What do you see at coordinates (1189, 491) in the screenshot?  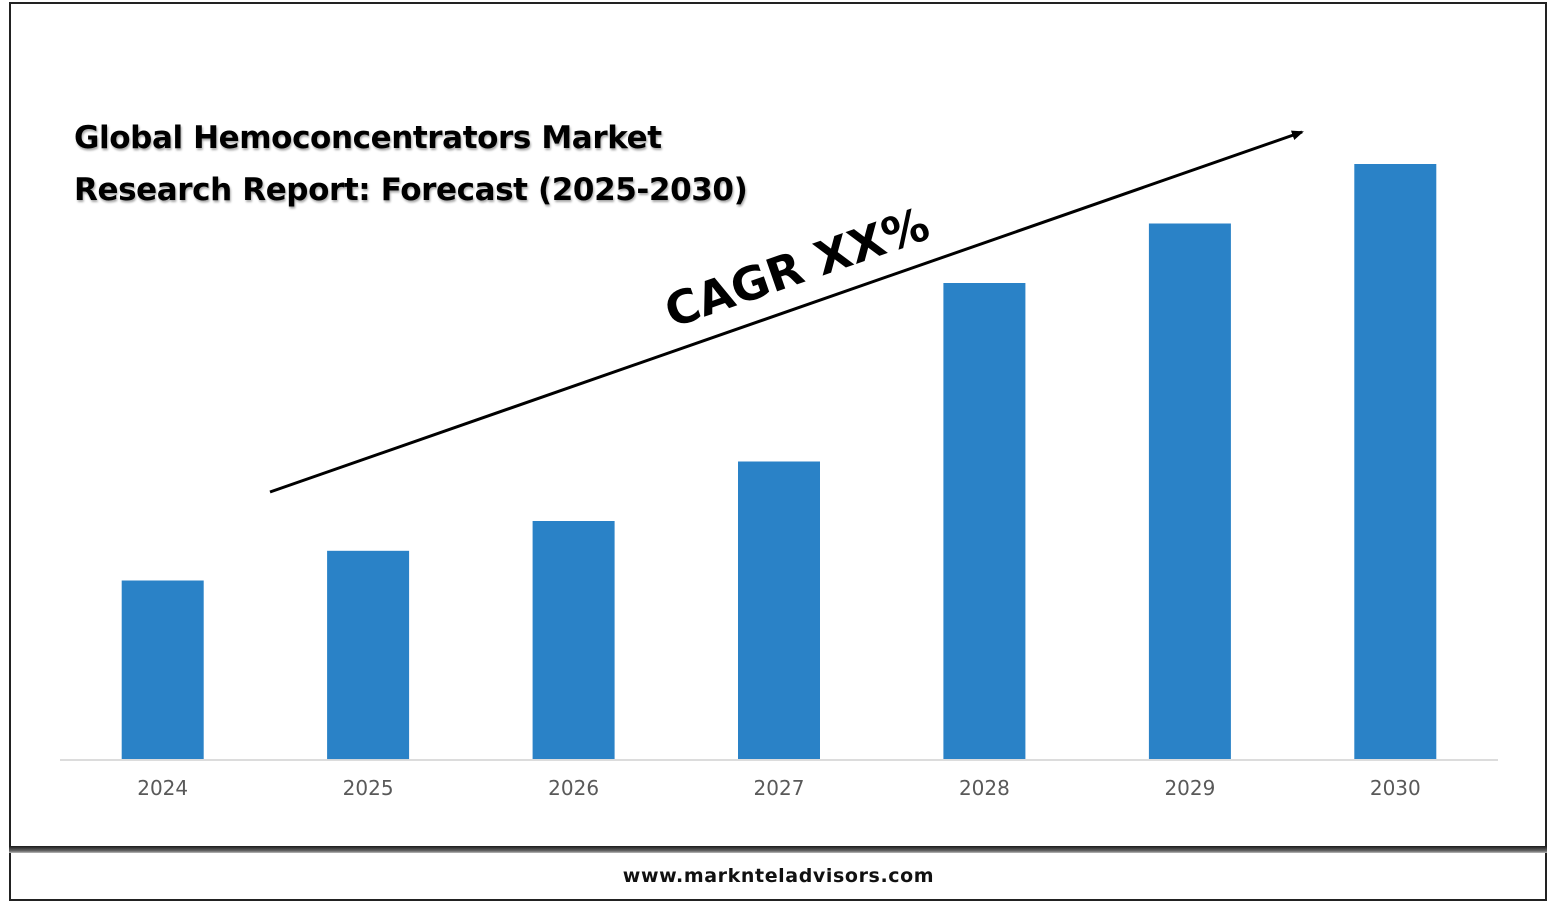 I see `bar-2029` at bounding box center [1189, 491].